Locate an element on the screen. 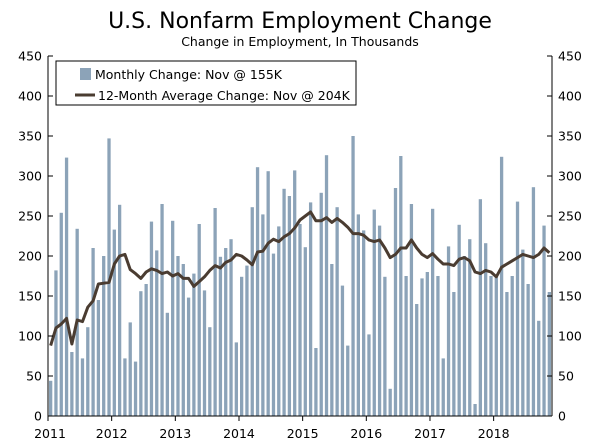 Image resolution: width=600 pixels, height=447 pixels. year-label: 2015 is located at coordinates (303, 433).